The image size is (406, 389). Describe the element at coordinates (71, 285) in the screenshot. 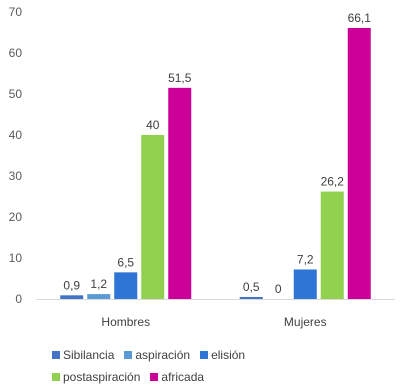

I see `data-label-hombres-0: 0,9` at that location.